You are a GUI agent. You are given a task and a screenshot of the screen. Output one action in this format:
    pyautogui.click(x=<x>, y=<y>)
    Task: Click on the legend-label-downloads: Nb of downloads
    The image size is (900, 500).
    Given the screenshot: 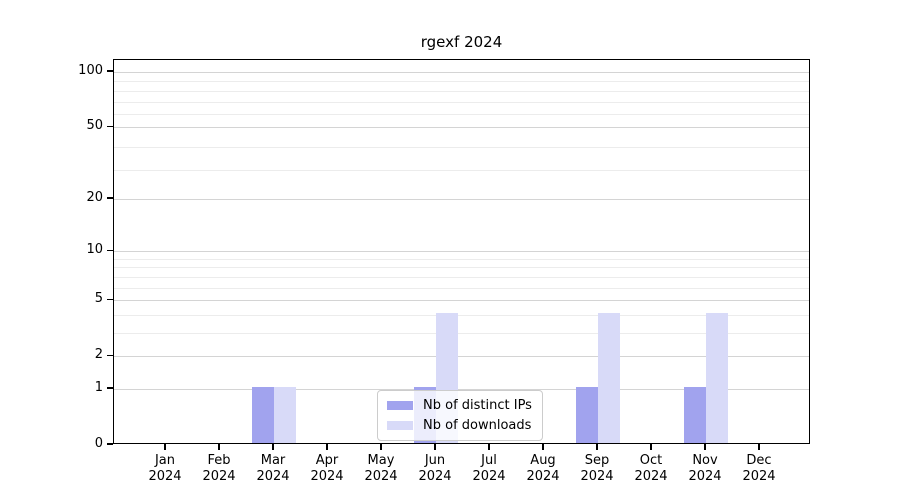 What is the action you would take?
    pyautogui.click(x=477, y=425)
    